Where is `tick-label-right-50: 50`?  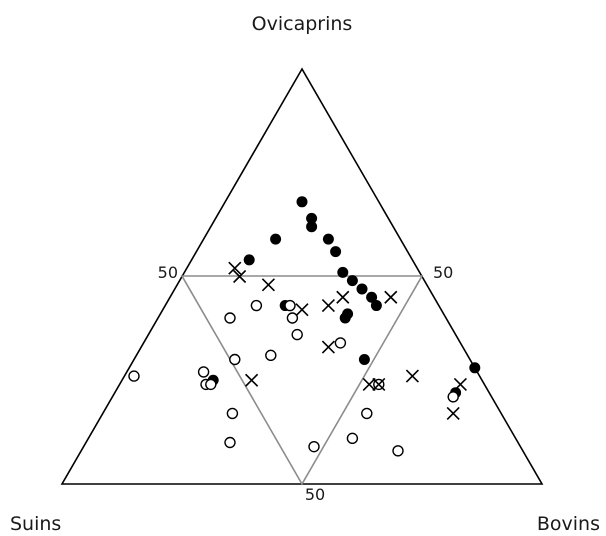 tick-label-right-50: 50 is located at coordinates (443, 272).